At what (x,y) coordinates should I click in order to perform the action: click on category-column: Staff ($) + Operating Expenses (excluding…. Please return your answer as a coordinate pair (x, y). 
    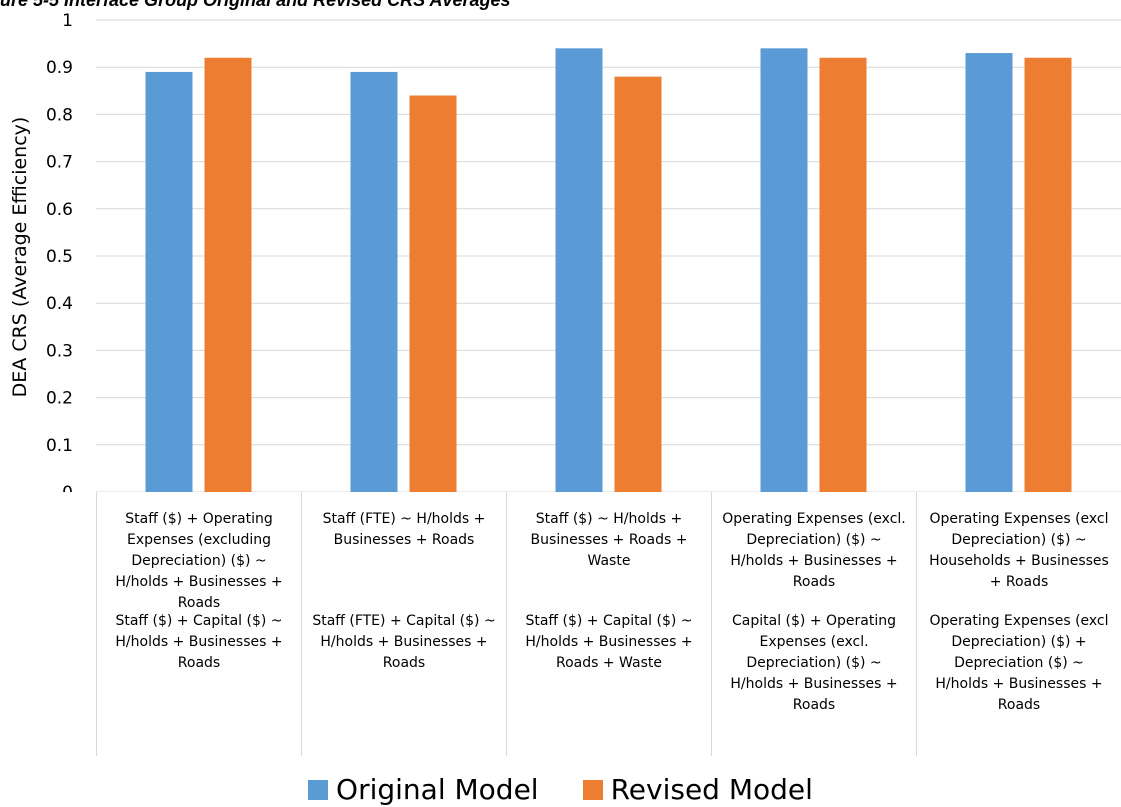
    Looking at the image, I should click on (198, 624).